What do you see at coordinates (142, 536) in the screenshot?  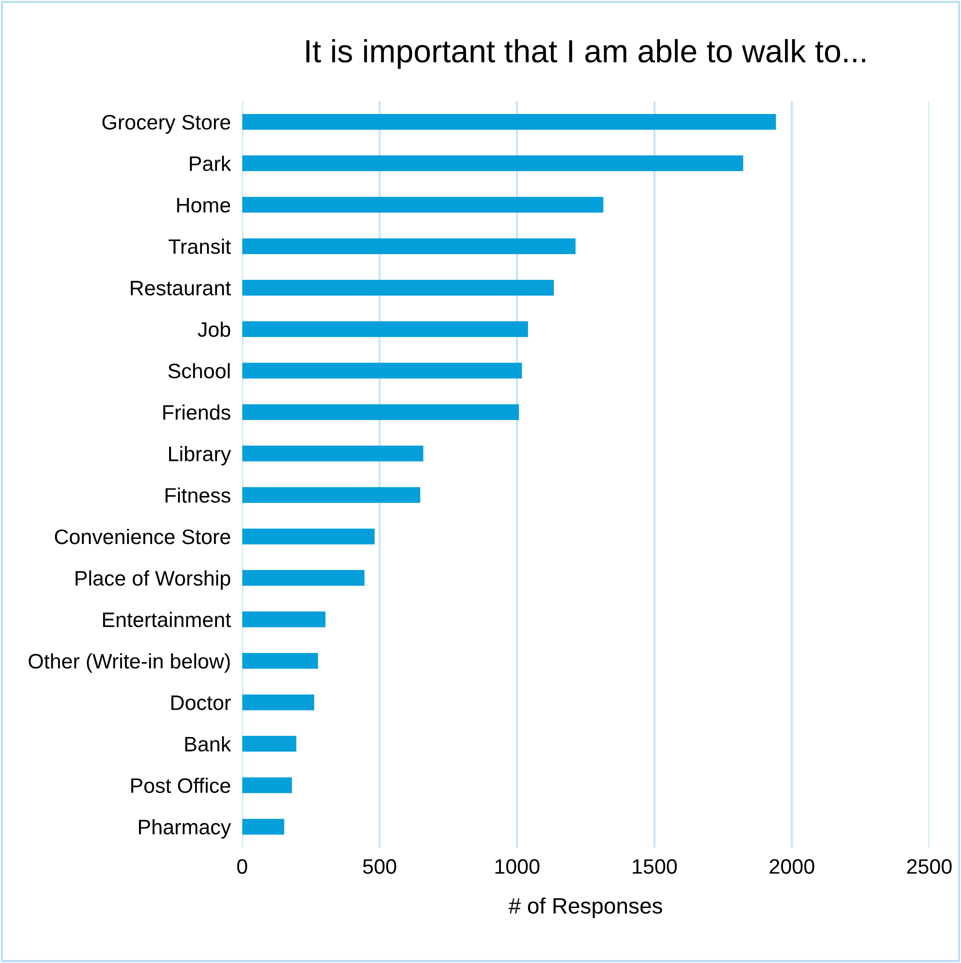 I see `y-tick-label: Convenience Store` at bounding box center [142, 536].